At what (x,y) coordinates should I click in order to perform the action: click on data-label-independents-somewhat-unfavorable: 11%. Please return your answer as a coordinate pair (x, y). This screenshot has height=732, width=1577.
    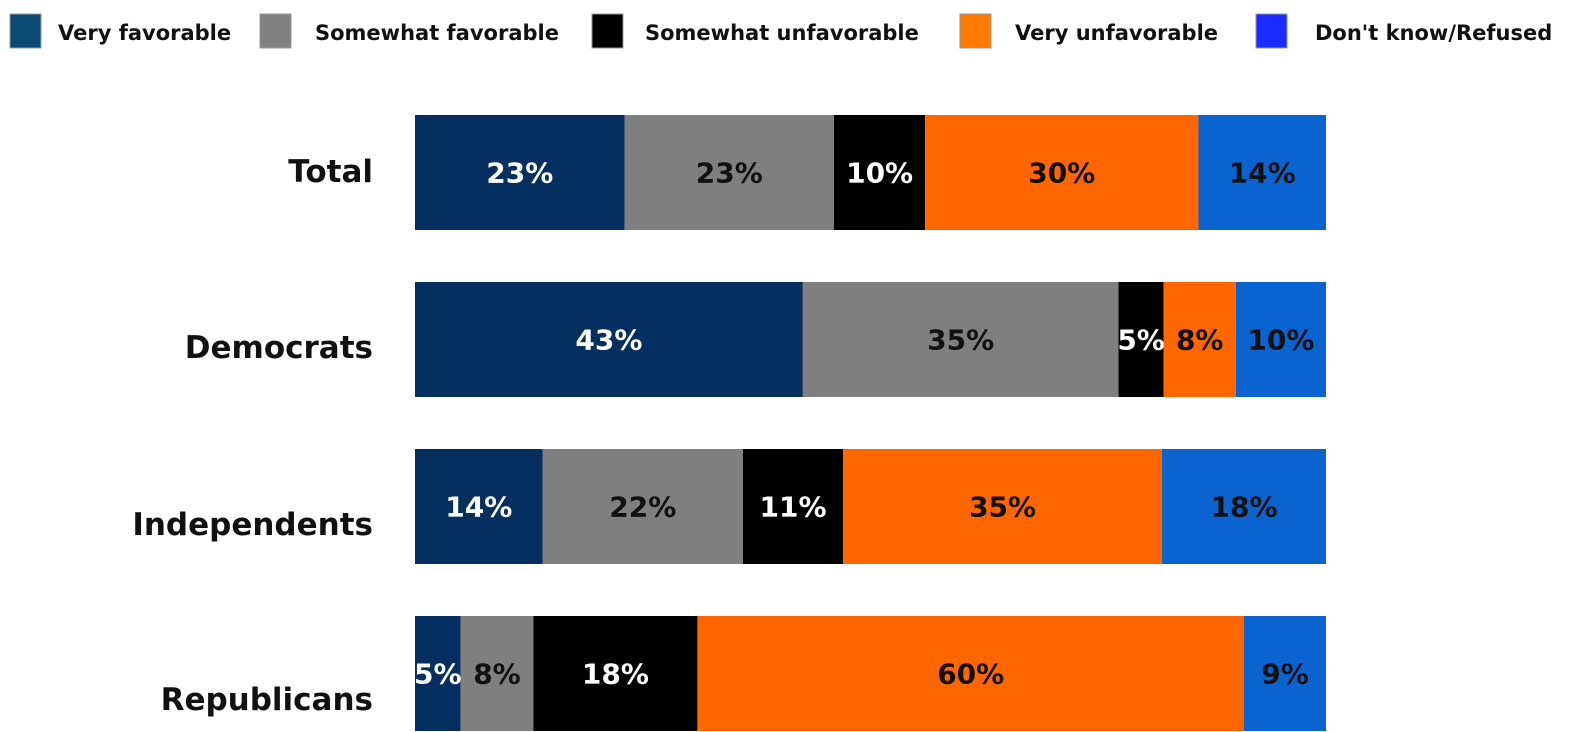
    Looking at the image, I should click on (793, 507).